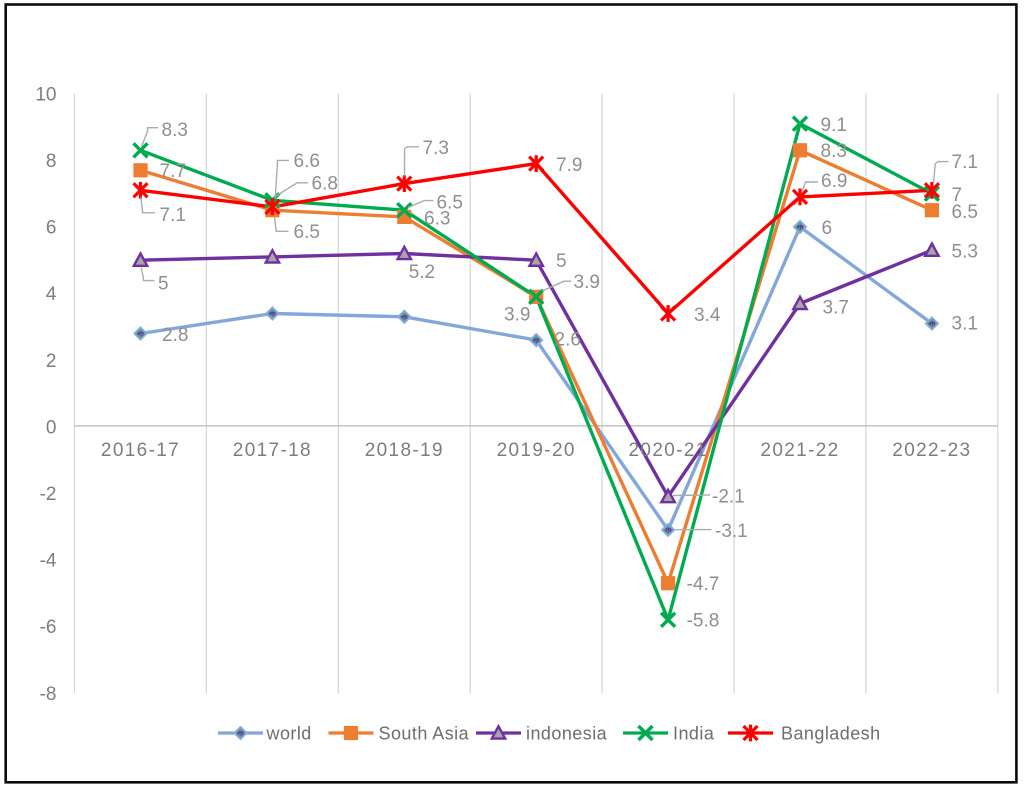 The width and height of the screenshot is (1024, 790). Describe the element at coordinates (831, 733) in the screenshot. I see `svg-text: Bangladesh` at that location.